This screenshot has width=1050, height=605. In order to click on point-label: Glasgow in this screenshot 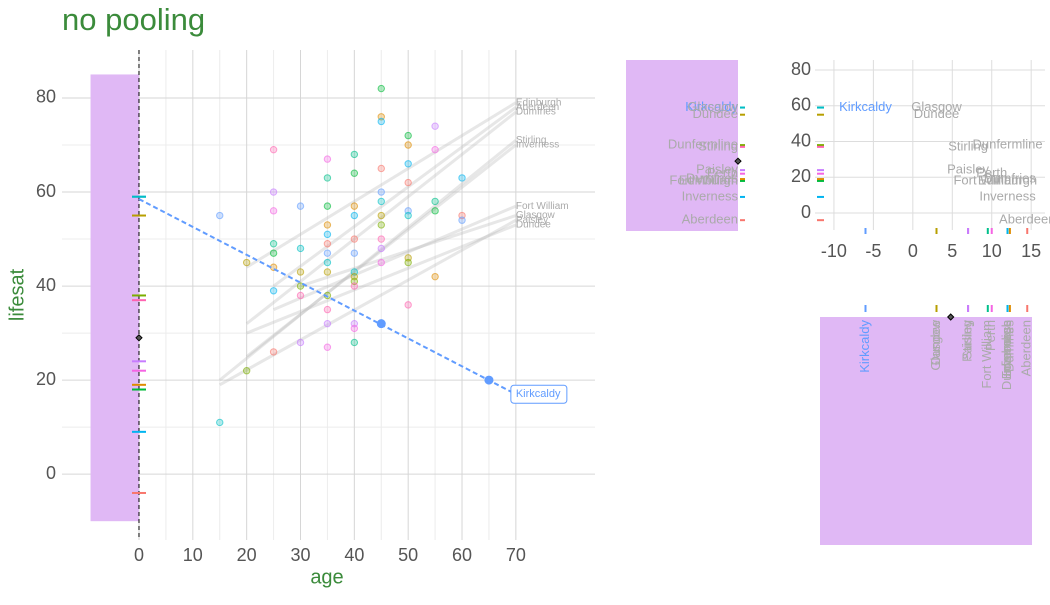, I will do `click(936, 106)`.